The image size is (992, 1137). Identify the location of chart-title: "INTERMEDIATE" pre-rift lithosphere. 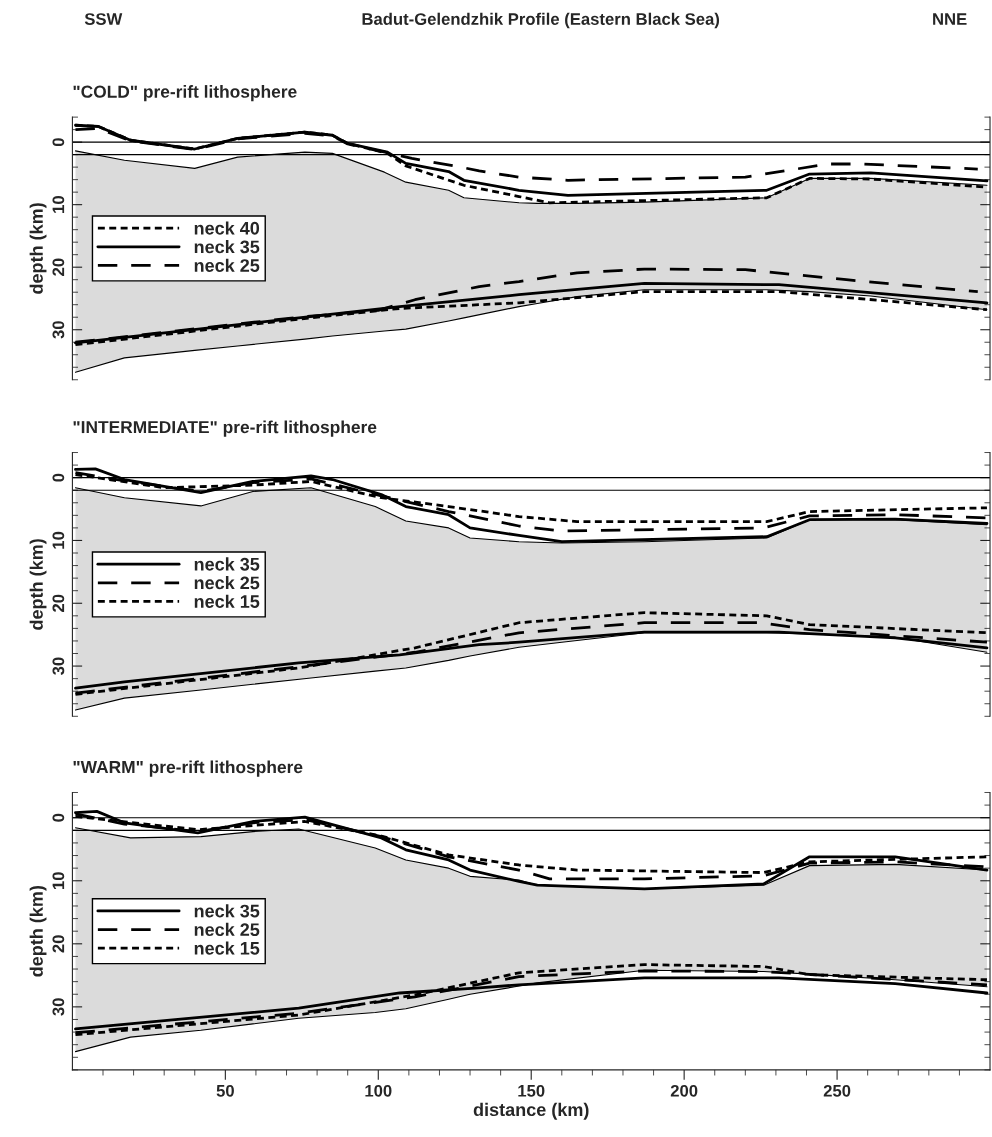
(225, 428).